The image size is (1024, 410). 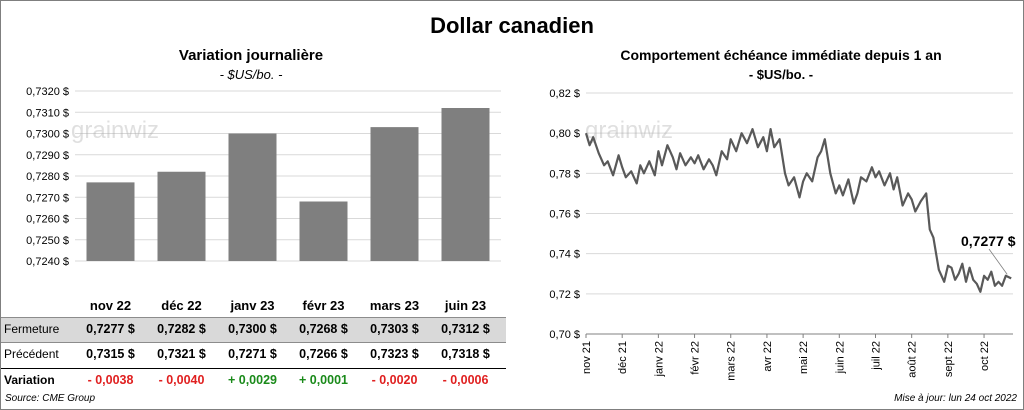 What do you see at coordinates (998, 261) in the screenshot?
I see `annotation-leader` at bounding box center [998, 261].